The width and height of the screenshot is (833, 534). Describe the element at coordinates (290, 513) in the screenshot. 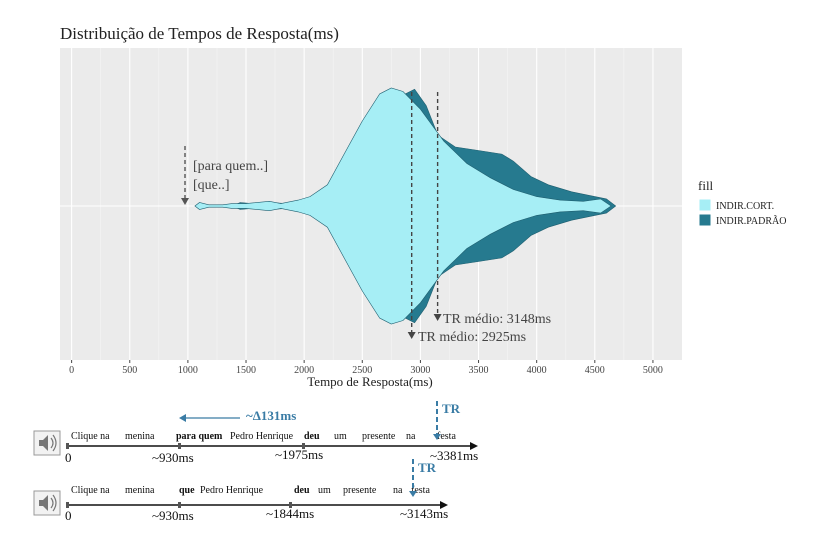

I see `time-label: ~1844ms` at that location.